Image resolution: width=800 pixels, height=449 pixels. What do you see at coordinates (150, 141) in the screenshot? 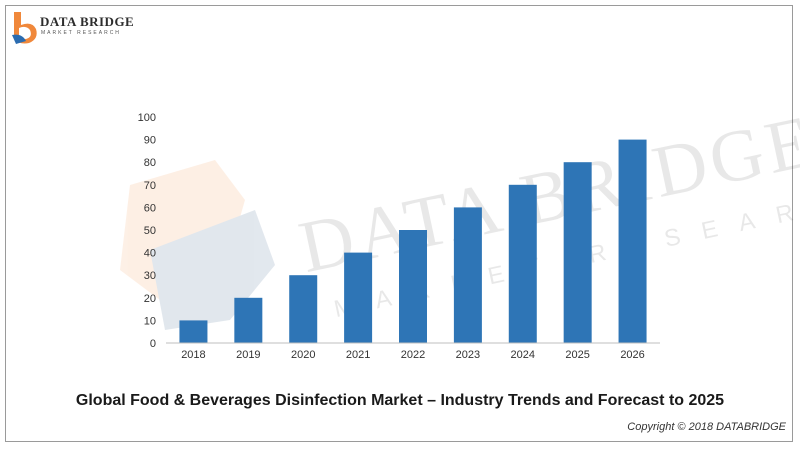
I see `y-tick-label: 90` at bounding box center [150, 141].